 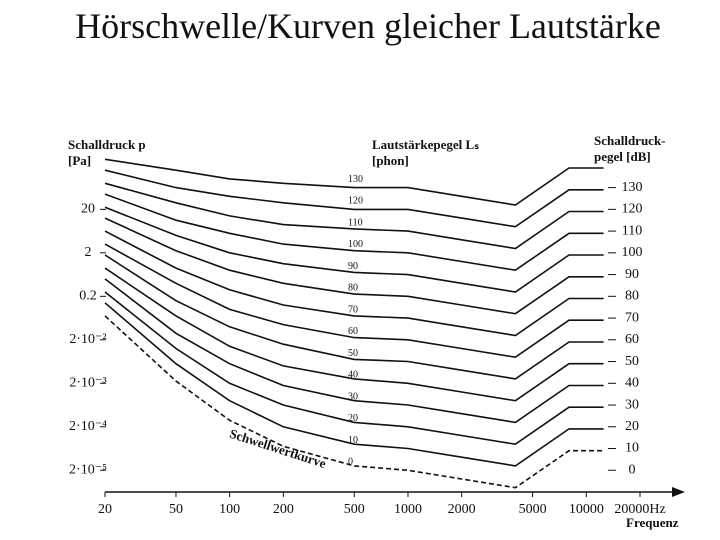 What do you see at coordinates (462, 509) in the screenshot?
I see `x-tick-label: 2000` at bounding box center [462, 509].